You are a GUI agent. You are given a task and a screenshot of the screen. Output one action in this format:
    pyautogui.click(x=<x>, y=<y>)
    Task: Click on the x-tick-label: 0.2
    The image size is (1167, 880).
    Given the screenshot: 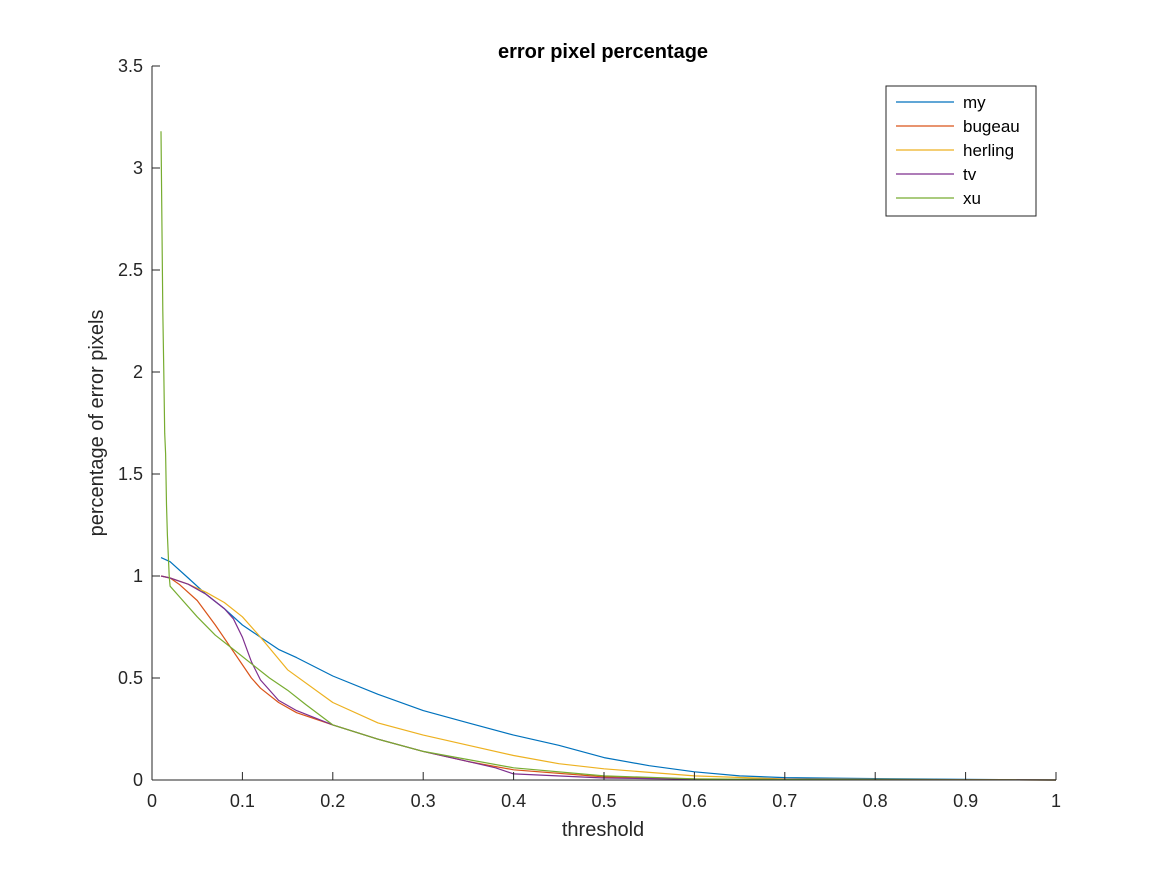 What is the action you would take?
    pyautogui.click(x=332, y=801)
    